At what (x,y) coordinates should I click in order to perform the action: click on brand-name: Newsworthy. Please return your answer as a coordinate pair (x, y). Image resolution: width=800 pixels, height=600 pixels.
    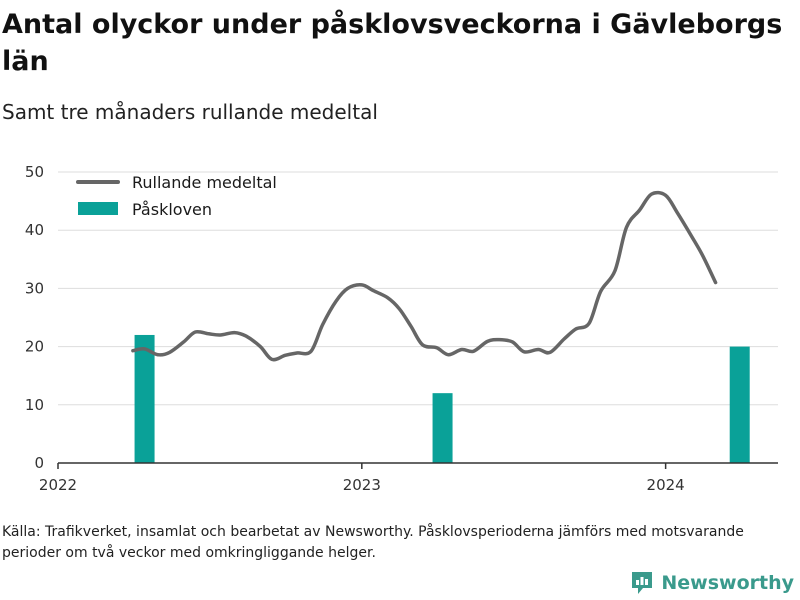
    Looking at the image, I should click on (727, 583).